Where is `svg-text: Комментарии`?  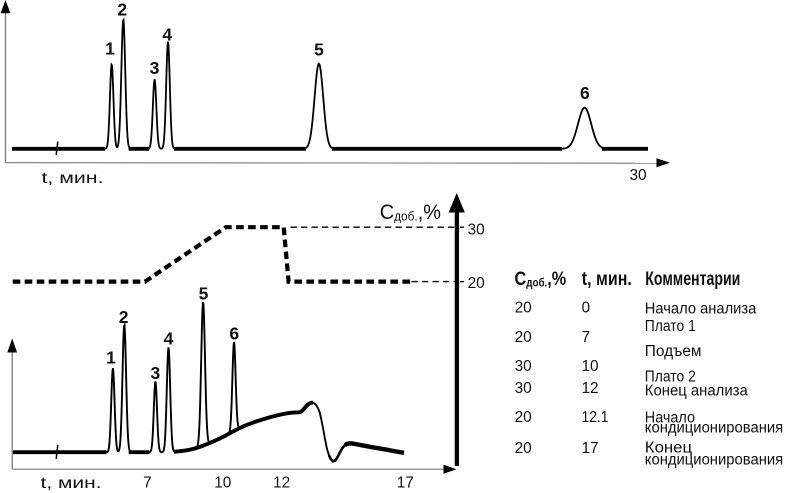 svg-text: Комментарии is located at coordinates (692, 279).